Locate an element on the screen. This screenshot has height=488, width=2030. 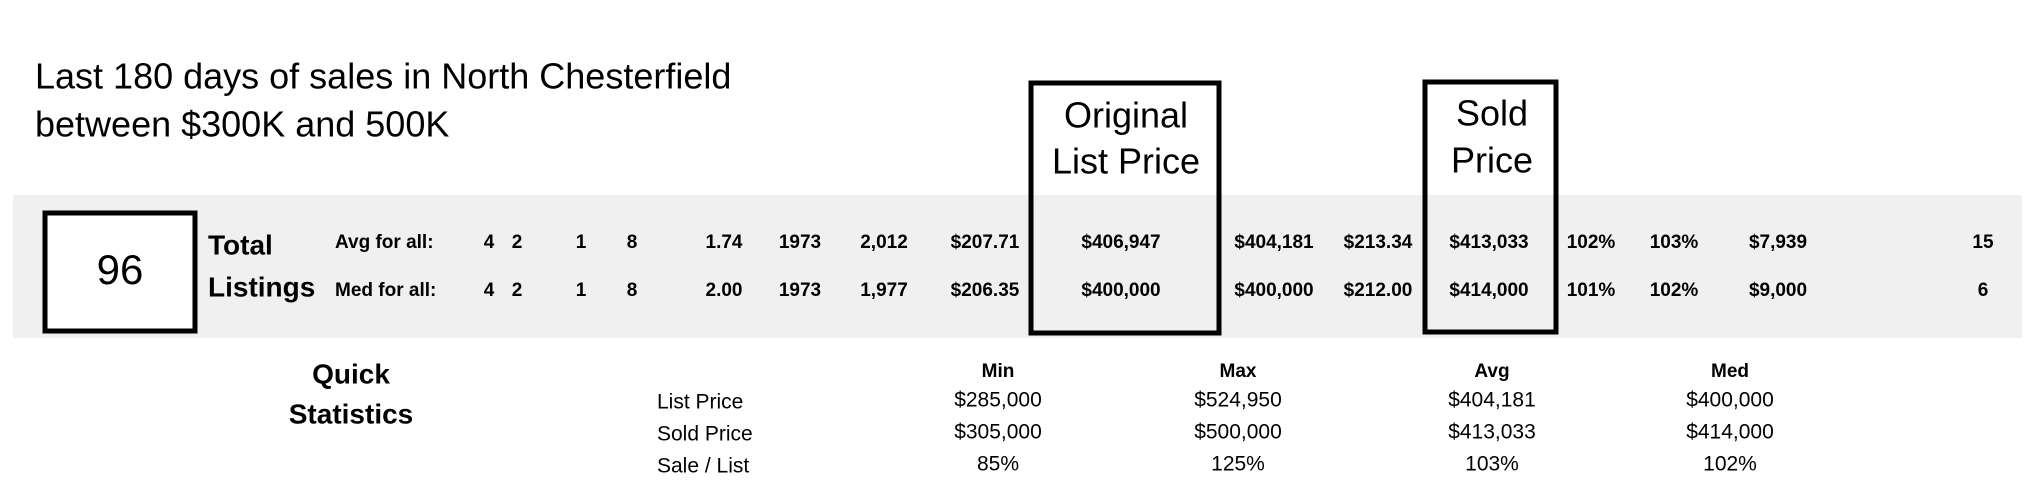
row-value: 1,977 is located at coordinates (884, 290).